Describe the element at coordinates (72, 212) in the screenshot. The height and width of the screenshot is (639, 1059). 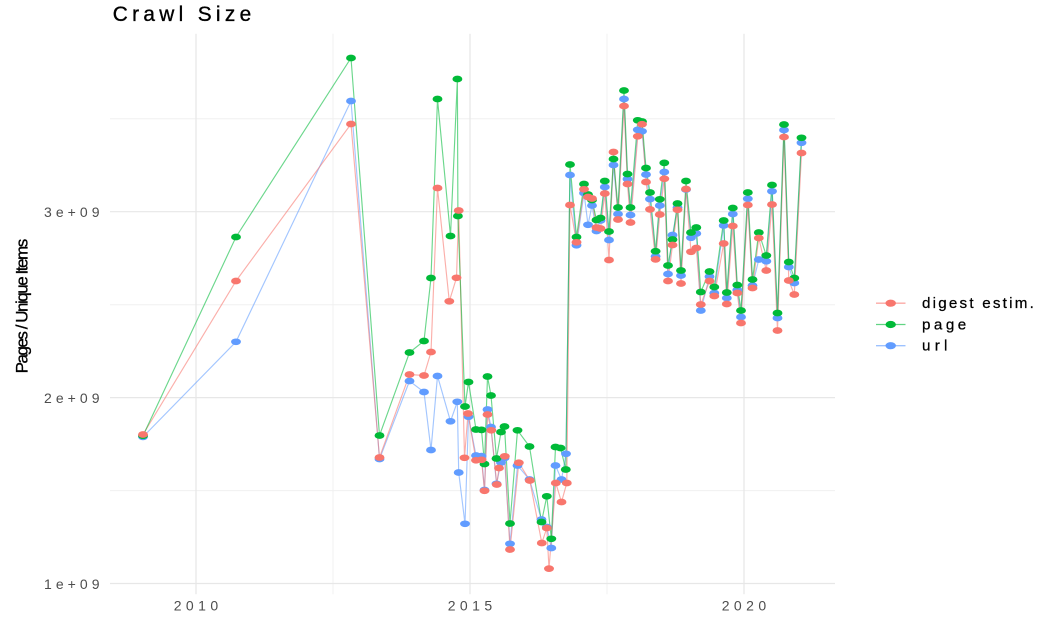
I see `svg-text: 3e+09` at that location.